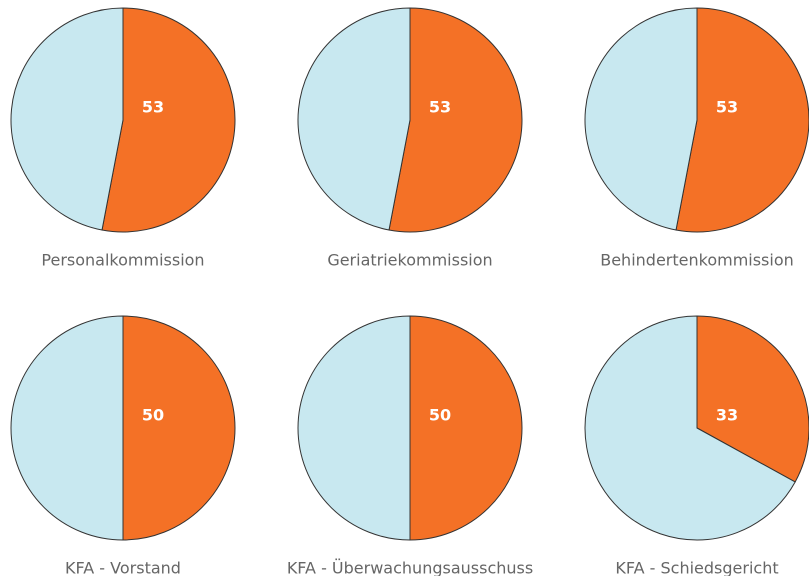  What do you see at coordinates (697, 260) in the screenshot?
I see `pie-label: Behindertenkommission` at bounding box center [697, 260].